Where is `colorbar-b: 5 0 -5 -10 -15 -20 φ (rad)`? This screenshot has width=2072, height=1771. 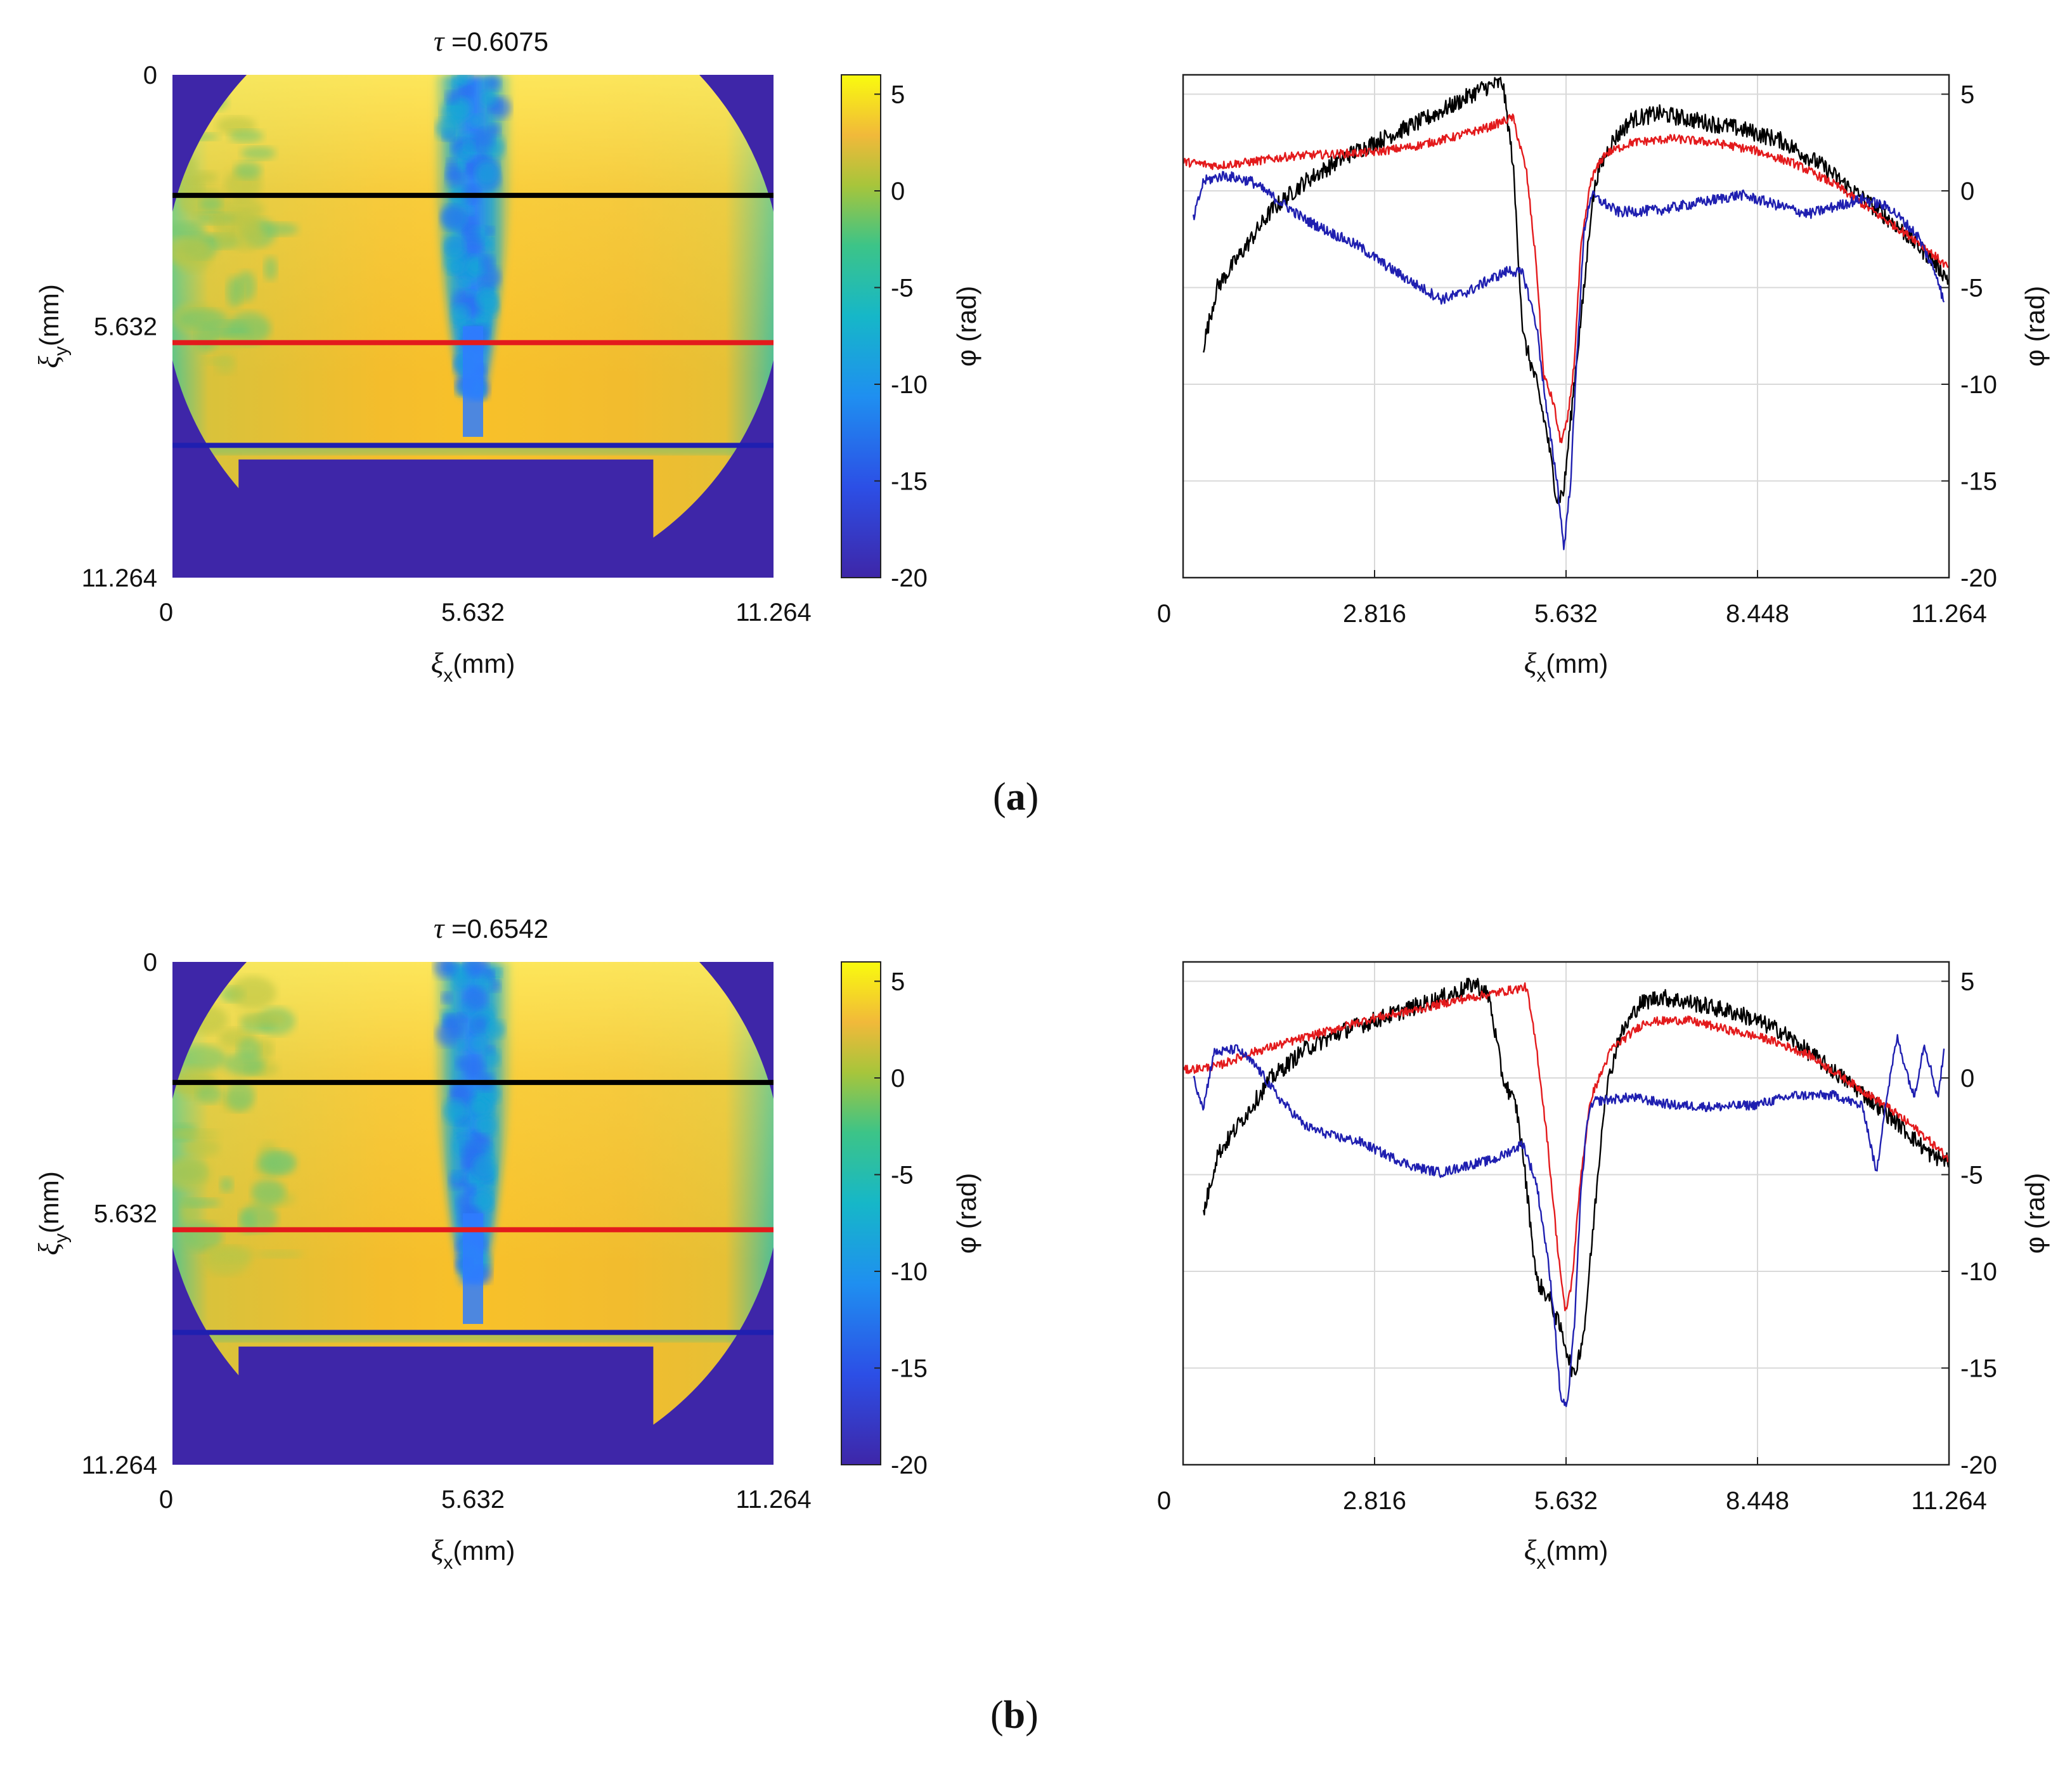 colorbar-b: 5 0 -5 -10 -15 -20 φ (rad) is located at coordinates (911, 1220).